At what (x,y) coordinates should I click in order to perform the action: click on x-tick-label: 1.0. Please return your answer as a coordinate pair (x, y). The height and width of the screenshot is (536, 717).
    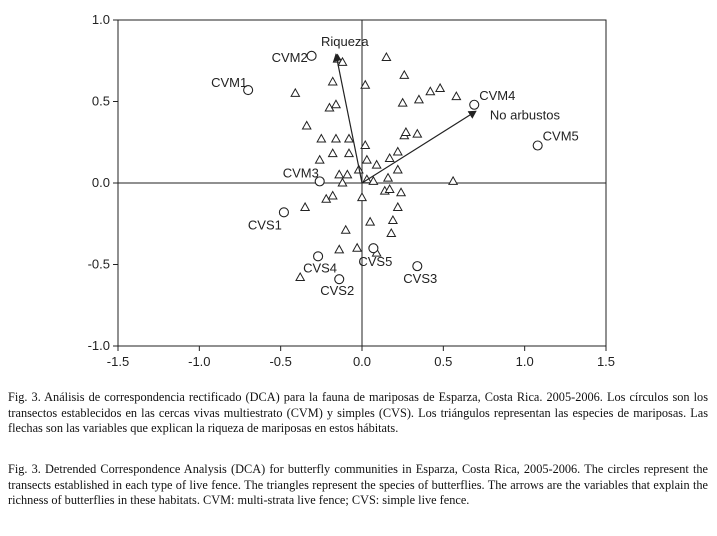
    Looking at the image, I should click on (525, 361).